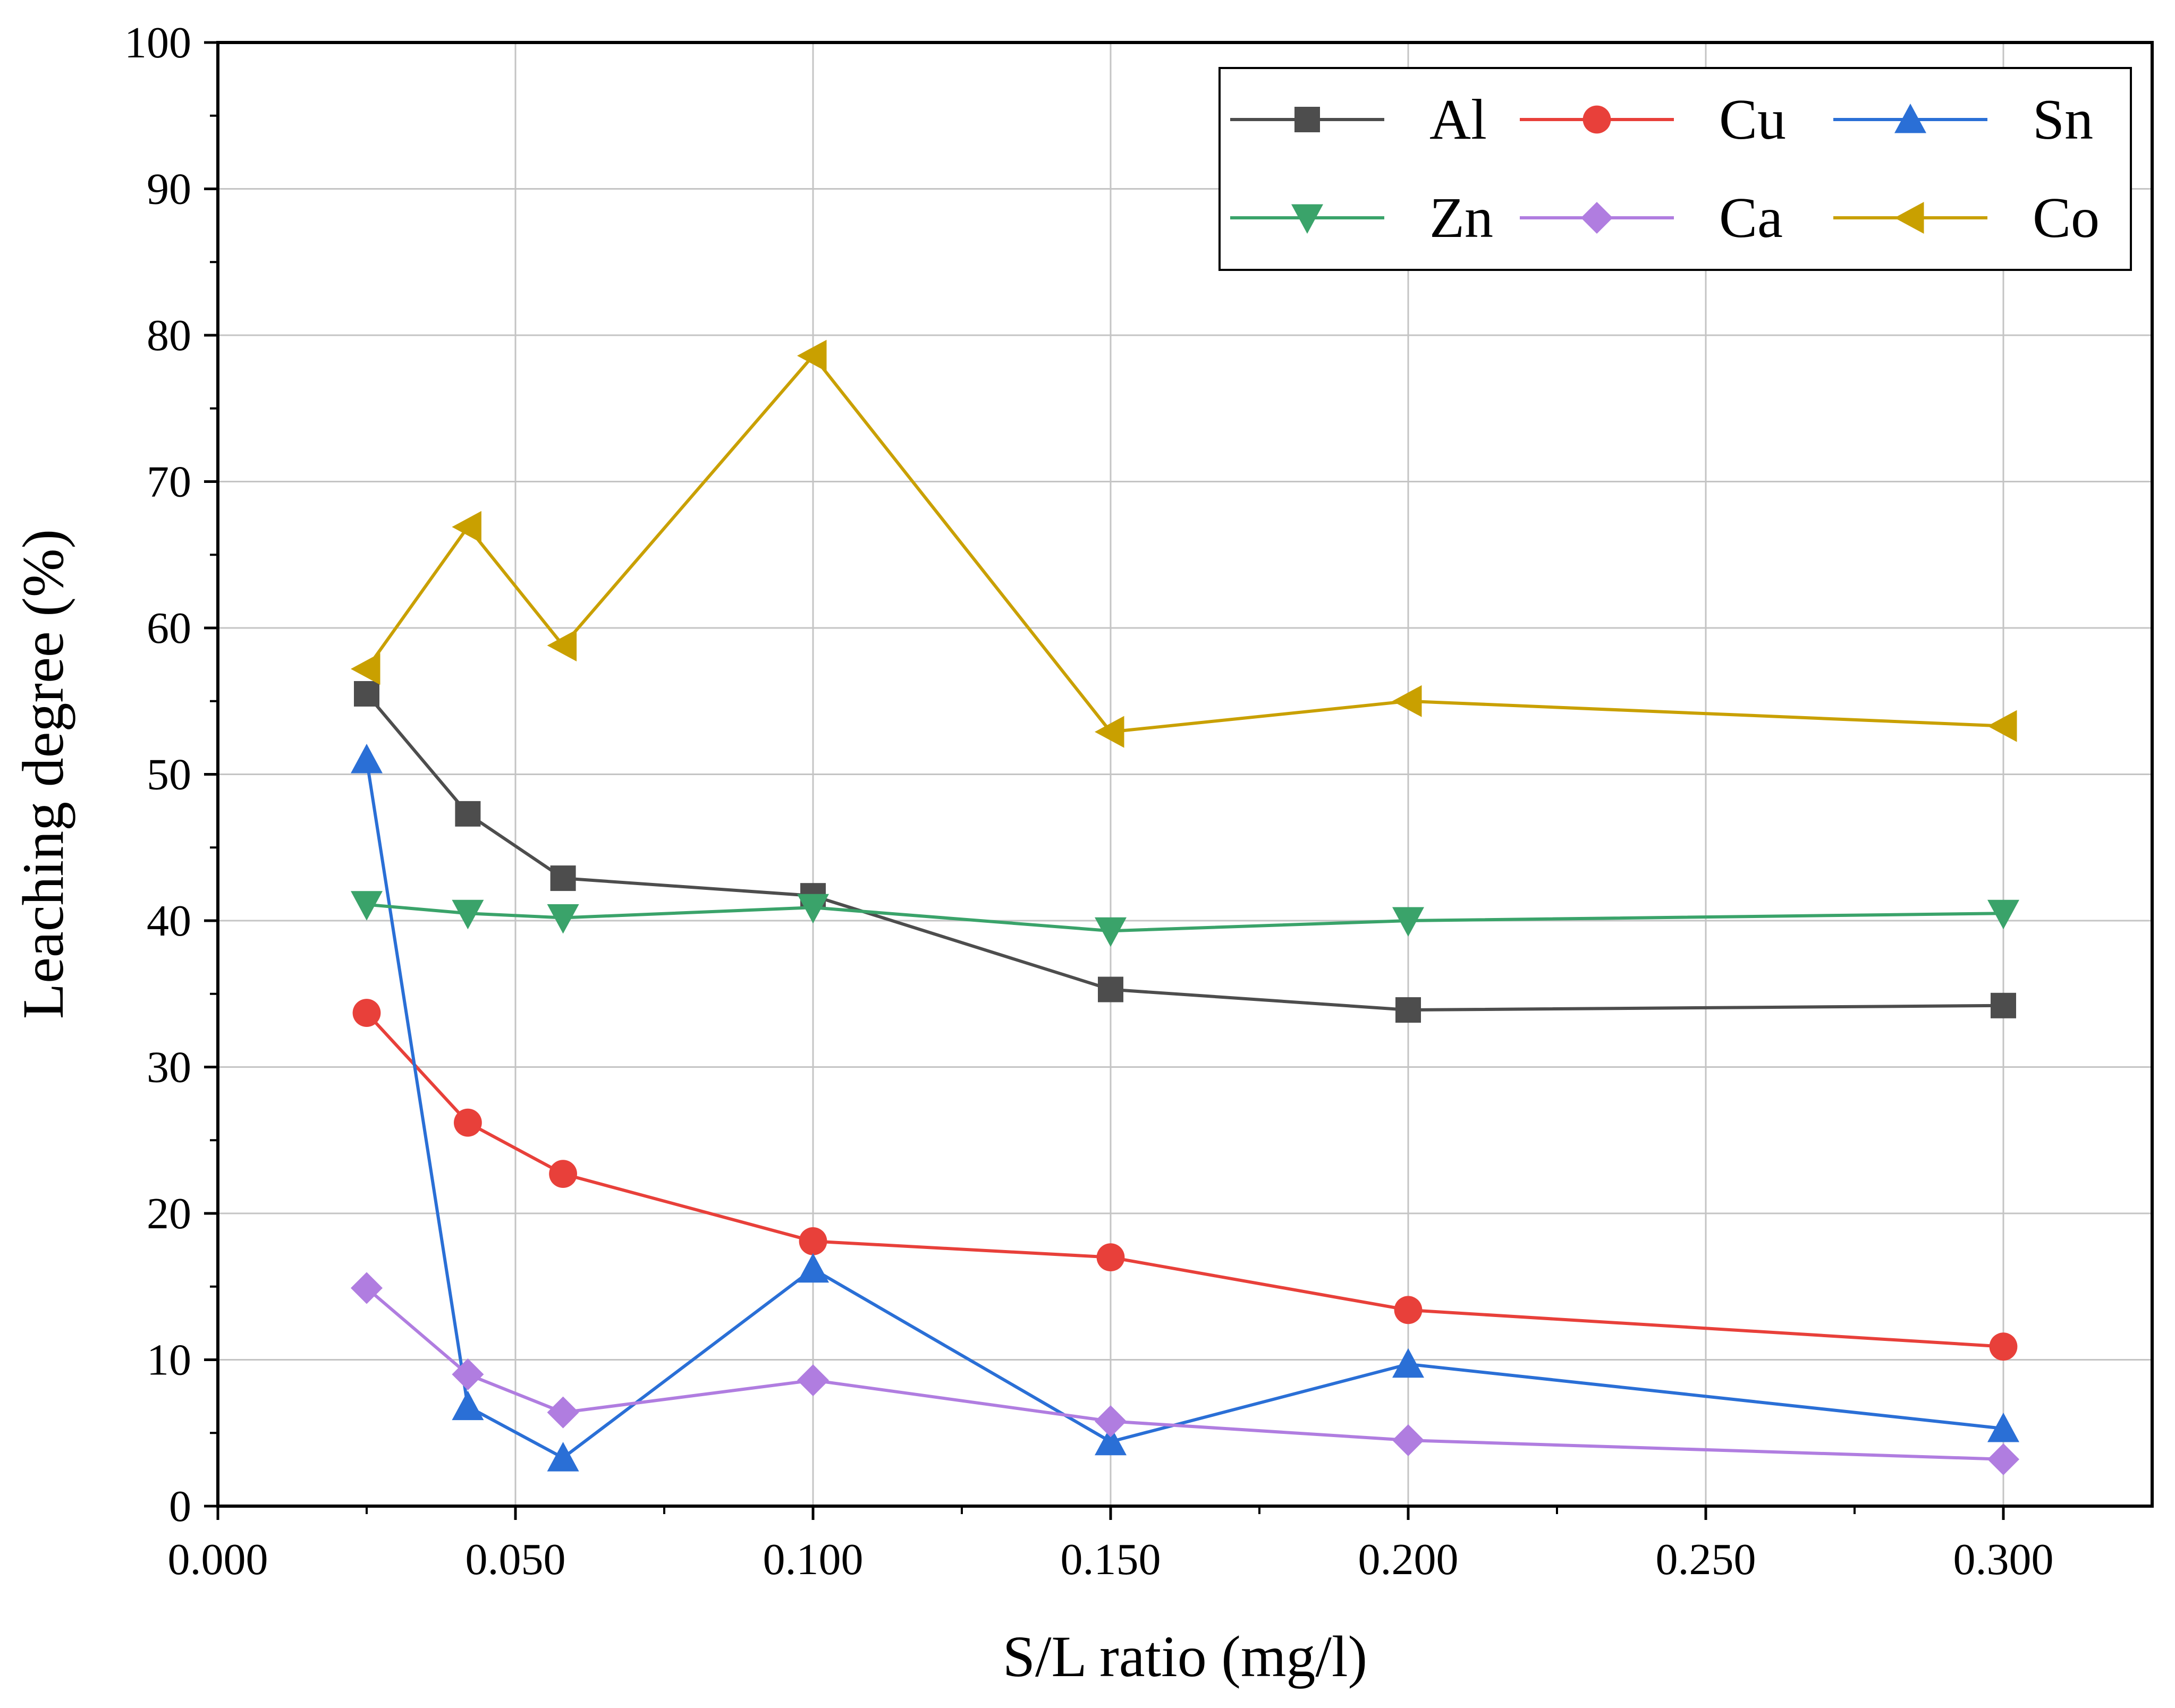 This screenshot has height=1708, width=2175. What do you see at coordinates (169, 921) in the screenshot?
I see `y-tick-label: 40` at bounding box center [169, 921].